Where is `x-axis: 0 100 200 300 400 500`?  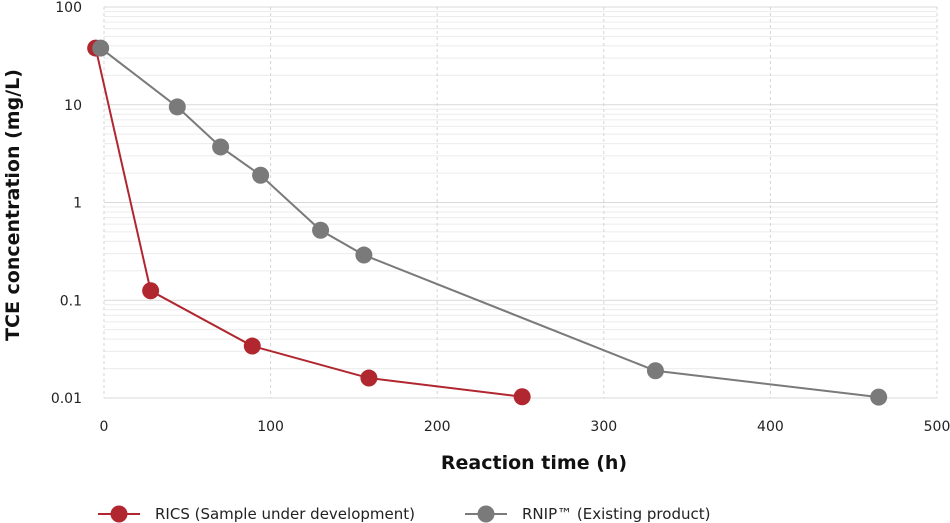 x-axis: 0 100 200 300 400 500 is located at coordinates (525, 427).